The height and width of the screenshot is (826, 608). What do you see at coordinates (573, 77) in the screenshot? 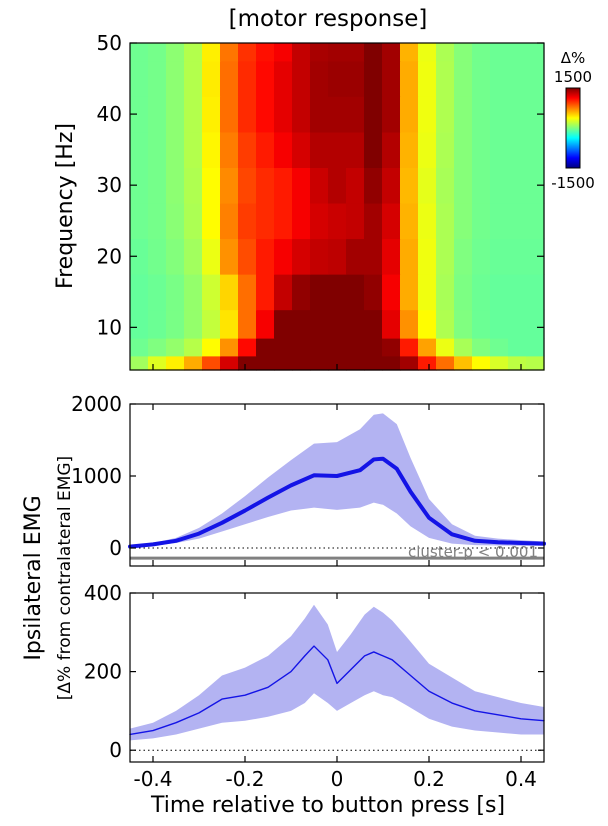
I see `colorbar-max-label: 1500` at bounding box center [573, 77].